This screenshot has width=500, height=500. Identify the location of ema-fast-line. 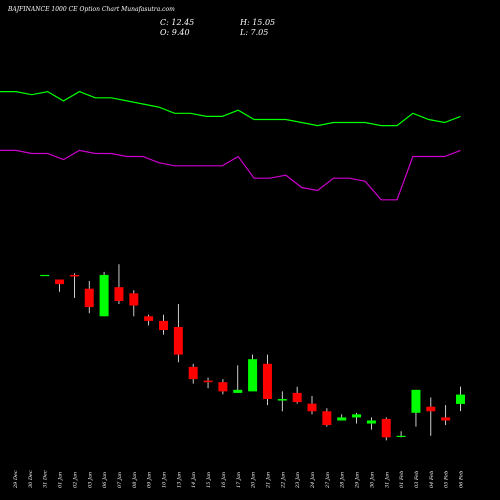
(230, 108).